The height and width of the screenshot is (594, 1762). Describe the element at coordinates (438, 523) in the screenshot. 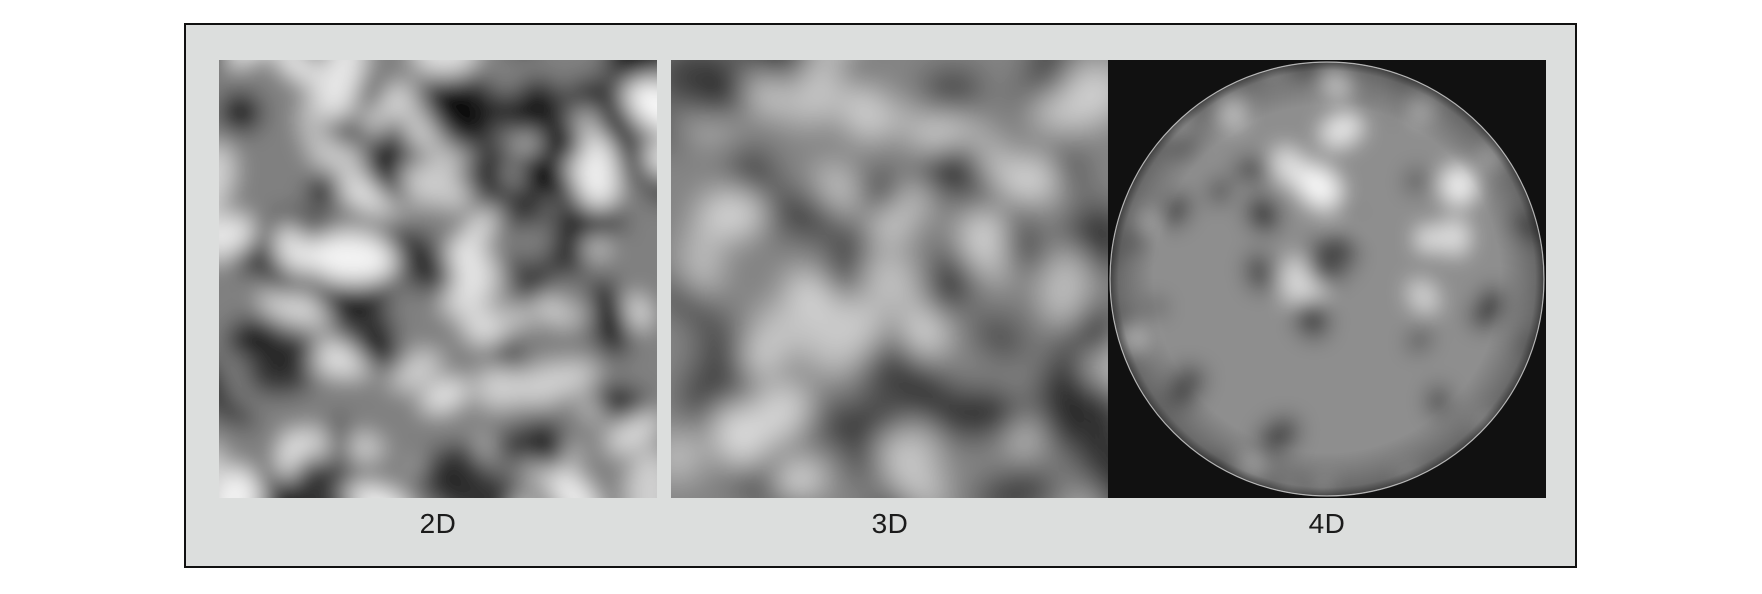

I see `label-2d: 2D` at that location.